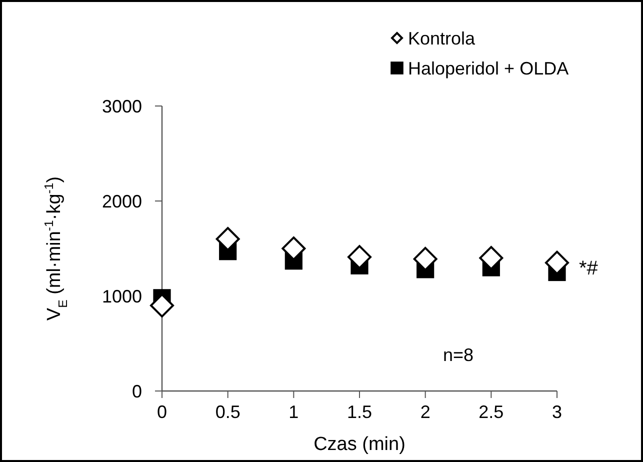 This screenshot has width=643, height=462. I want to click on x-tick-label: 2, so click(425, 412).